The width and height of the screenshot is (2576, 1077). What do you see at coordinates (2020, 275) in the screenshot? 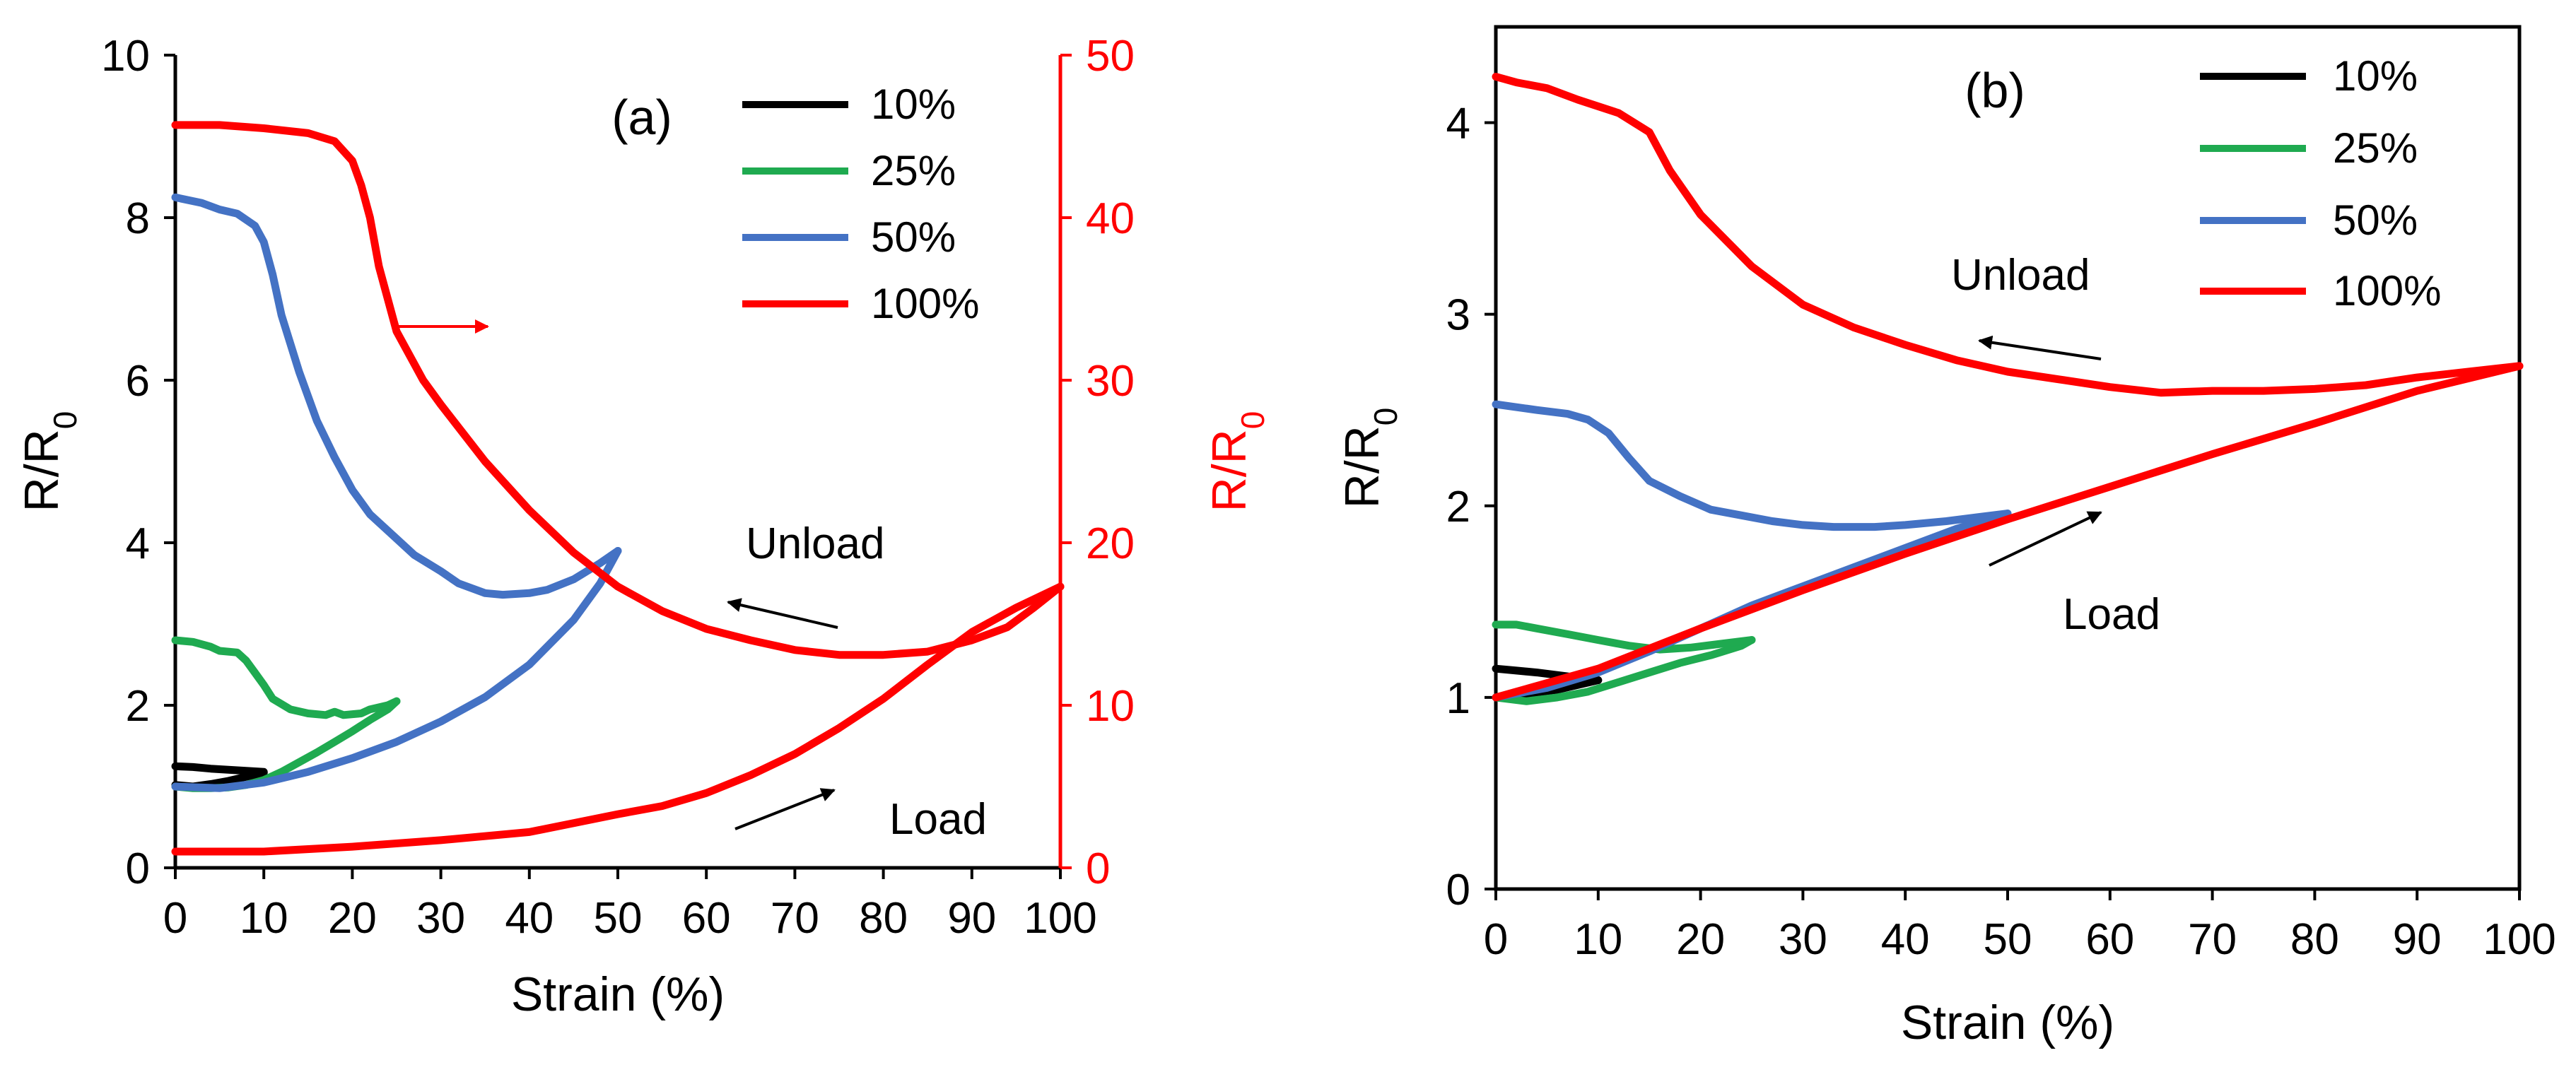
I see `panel-b-unload-label: Unload` at bounding box center [2020, 275].